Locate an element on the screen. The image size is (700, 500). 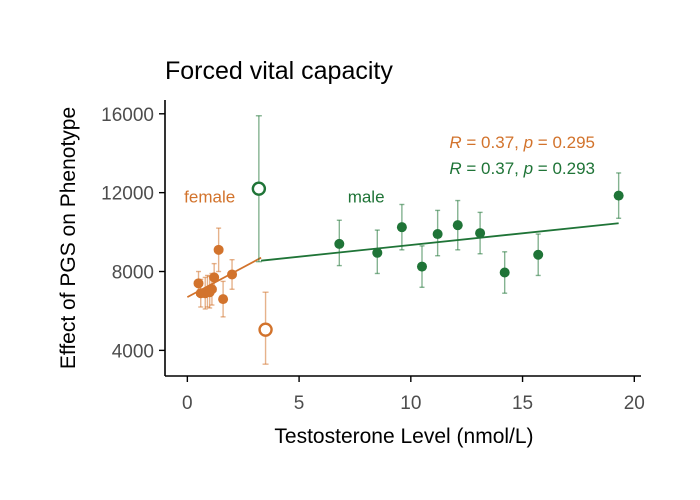
x-tick-label: 15 is located at coordinates (522, 403).